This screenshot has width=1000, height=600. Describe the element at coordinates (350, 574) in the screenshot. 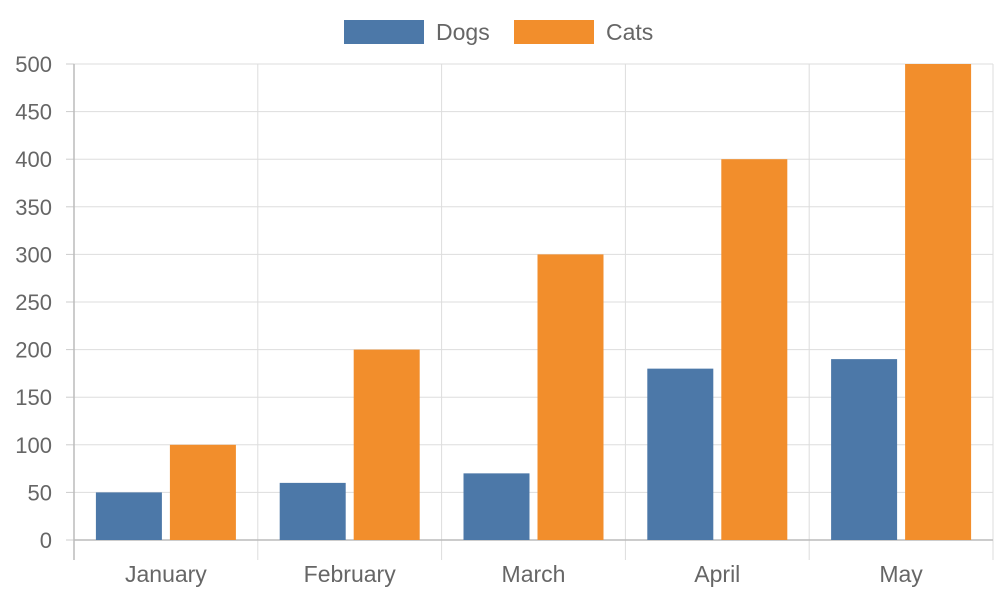

I see `x-tick-label: February` at that location.